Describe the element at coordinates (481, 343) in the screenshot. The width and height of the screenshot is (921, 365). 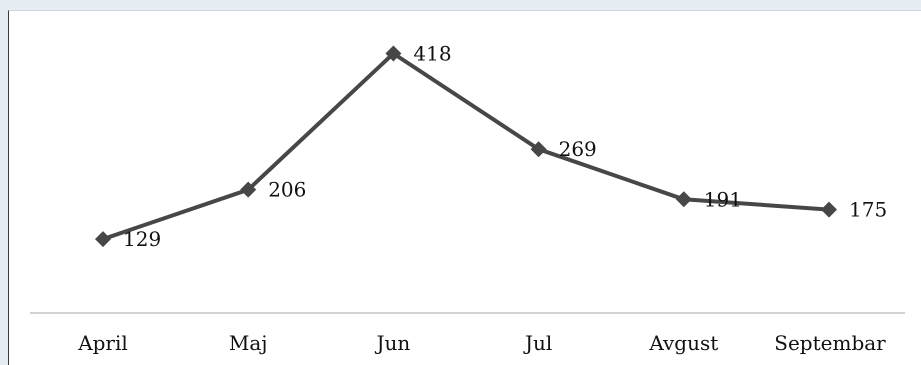
I see `x-axis-tick-labels: April Maj Jun Jul Avgust Septembar` at that location.